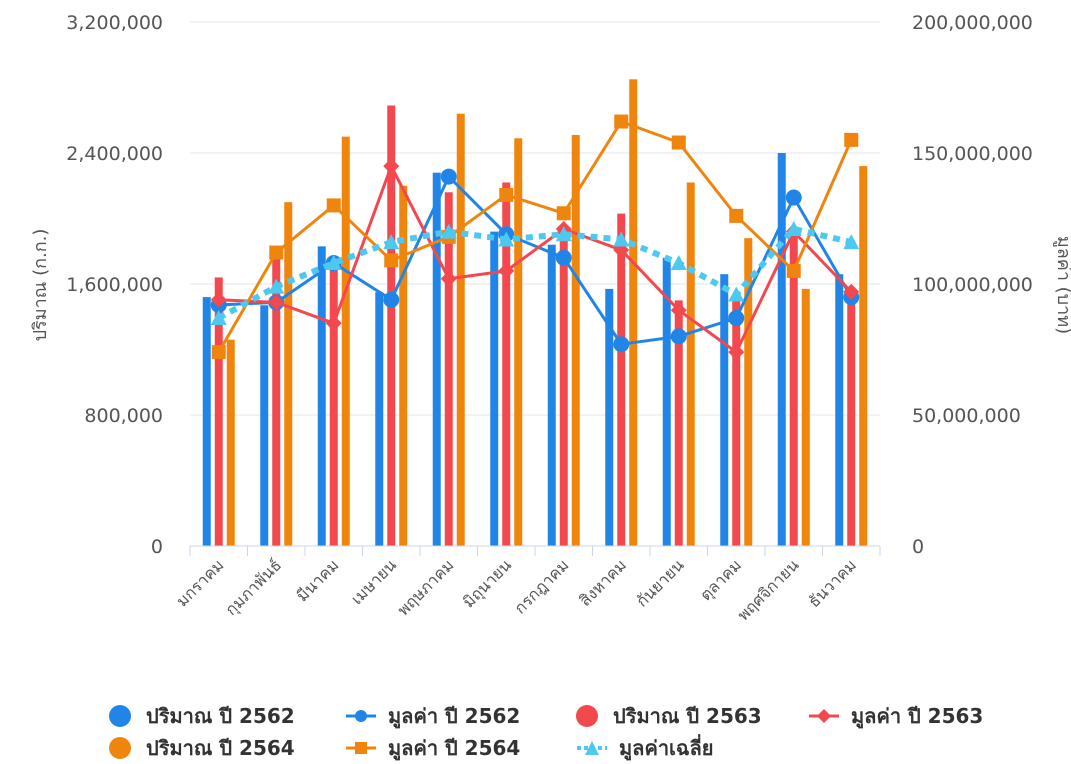  Describe the element at coordinates (687, 716) in the screenshot. I see `legend-label: ปริมาณ ปี 2563` at that location.